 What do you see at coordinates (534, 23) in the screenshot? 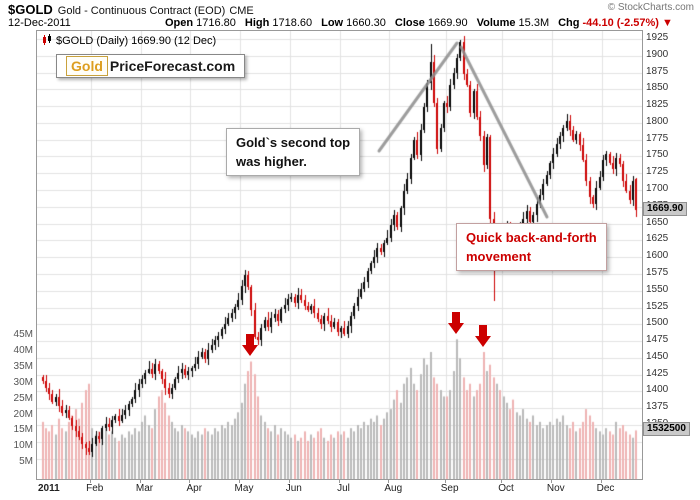
I see `volume-value: 15.3M` at bounding box center [534, 23].